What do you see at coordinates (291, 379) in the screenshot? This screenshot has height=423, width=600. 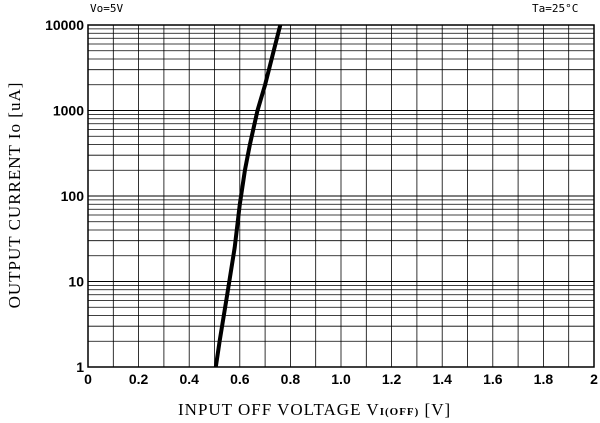 I see `x-tick-label: 0.8` at bounding box center [291, 379].